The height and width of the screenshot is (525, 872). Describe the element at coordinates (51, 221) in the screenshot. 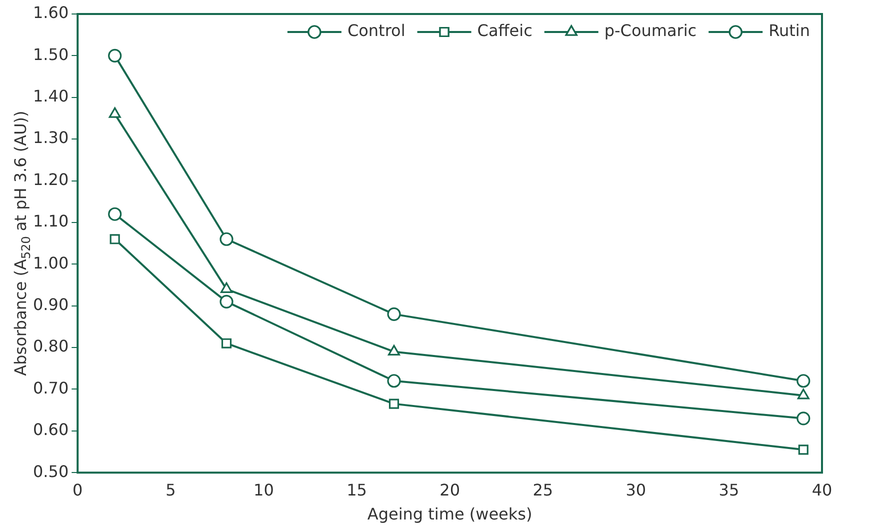

I see `y-tick-label: 1.10` at that location.